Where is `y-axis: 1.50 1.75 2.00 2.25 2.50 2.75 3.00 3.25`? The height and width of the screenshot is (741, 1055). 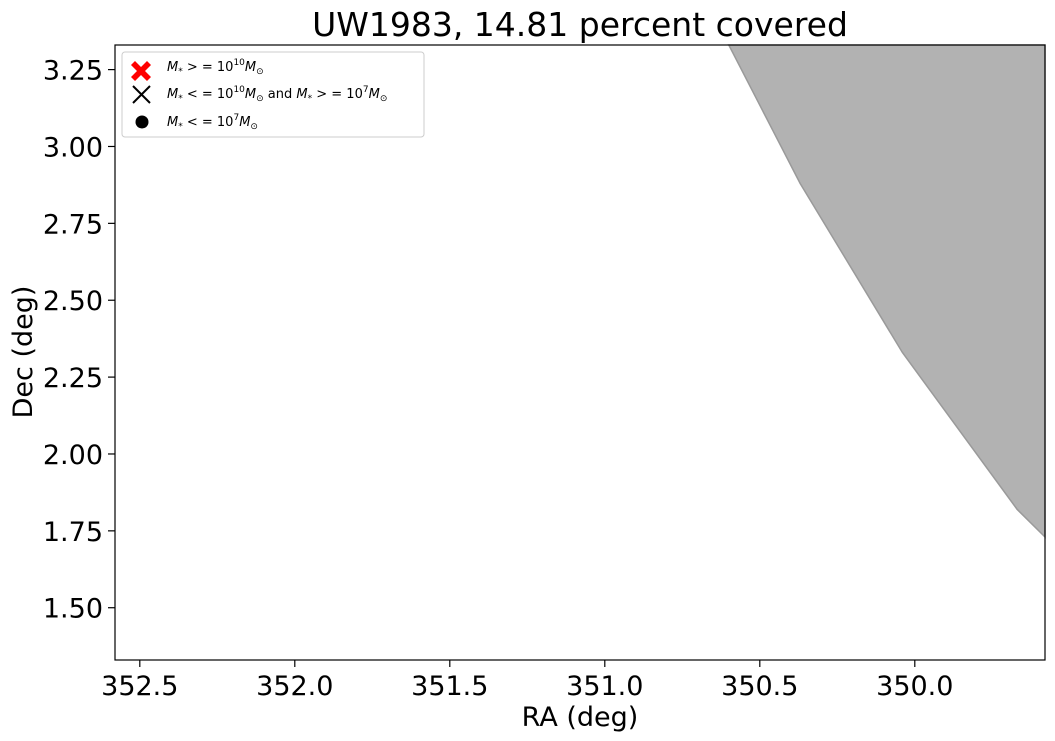
y-axis: 1.50 1.75 2.00 2.25 2.50 2.75 3.00 3.25 is located at coordinates (79, 340).